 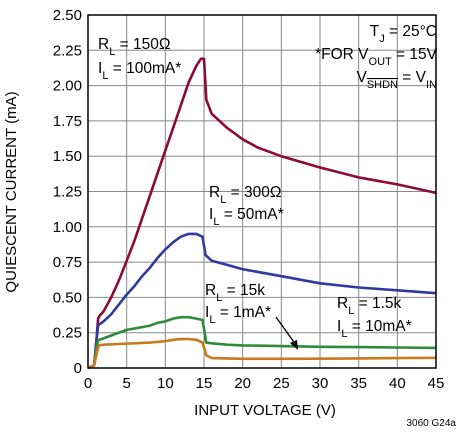 I want to click on y-tick-label: 2.25, so click(x=67, y=50).